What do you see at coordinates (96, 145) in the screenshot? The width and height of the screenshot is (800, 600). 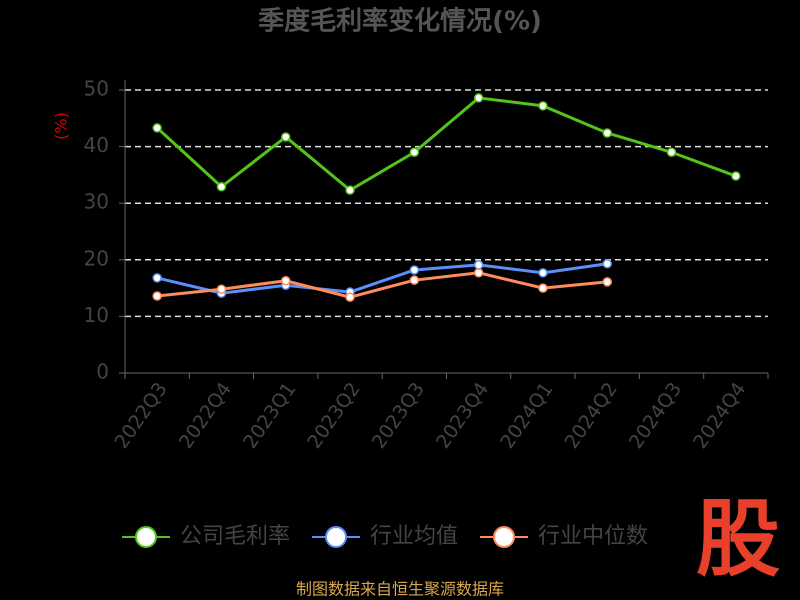 I see `y-tick-label: 40` at bounding box center [96, 145].